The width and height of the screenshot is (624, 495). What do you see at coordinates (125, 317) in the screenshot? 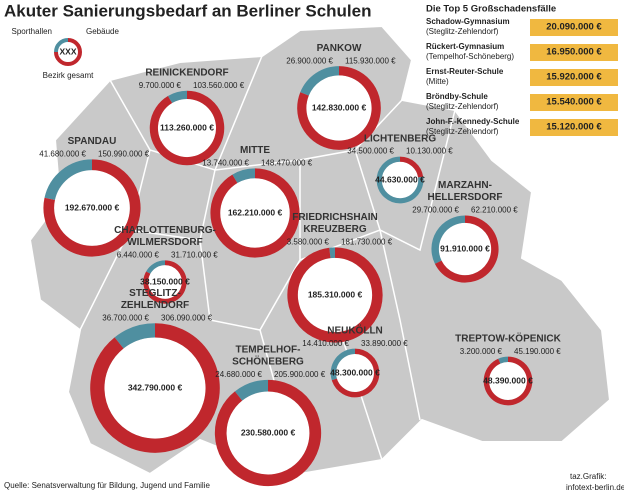
I see `sporthallen-label: 36.700.000 €` at bounding box center [125, 317].